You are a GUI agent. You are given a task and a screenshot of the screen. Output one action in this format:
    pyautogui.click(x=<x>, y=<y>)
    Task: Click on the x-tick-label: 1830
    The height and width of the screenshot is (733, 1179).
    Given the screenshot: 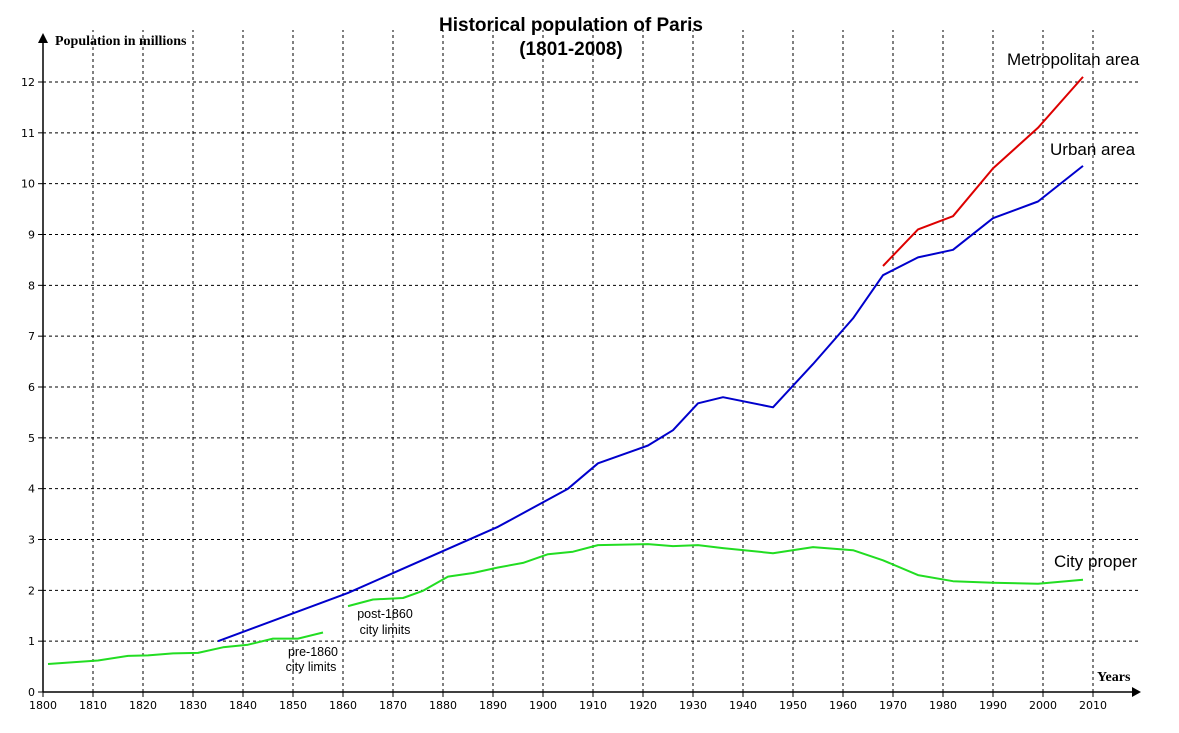 What is the action you would take?
    pyautogui.click(x=193, y=705)
    